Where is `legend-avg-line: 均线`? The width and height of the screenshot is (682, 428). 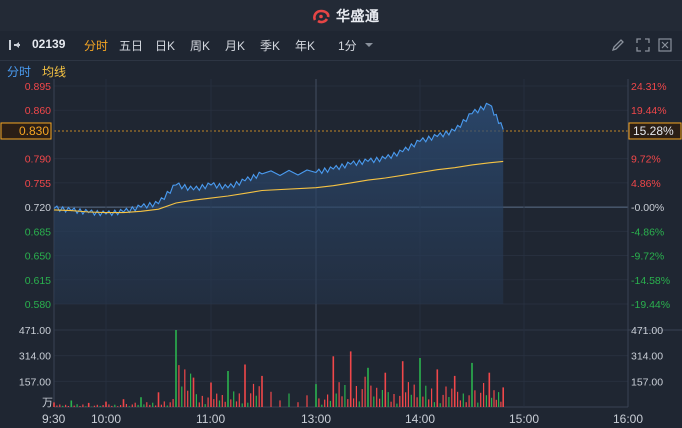
legend-avg-line: 均线 is located at coordinates (54, 72).